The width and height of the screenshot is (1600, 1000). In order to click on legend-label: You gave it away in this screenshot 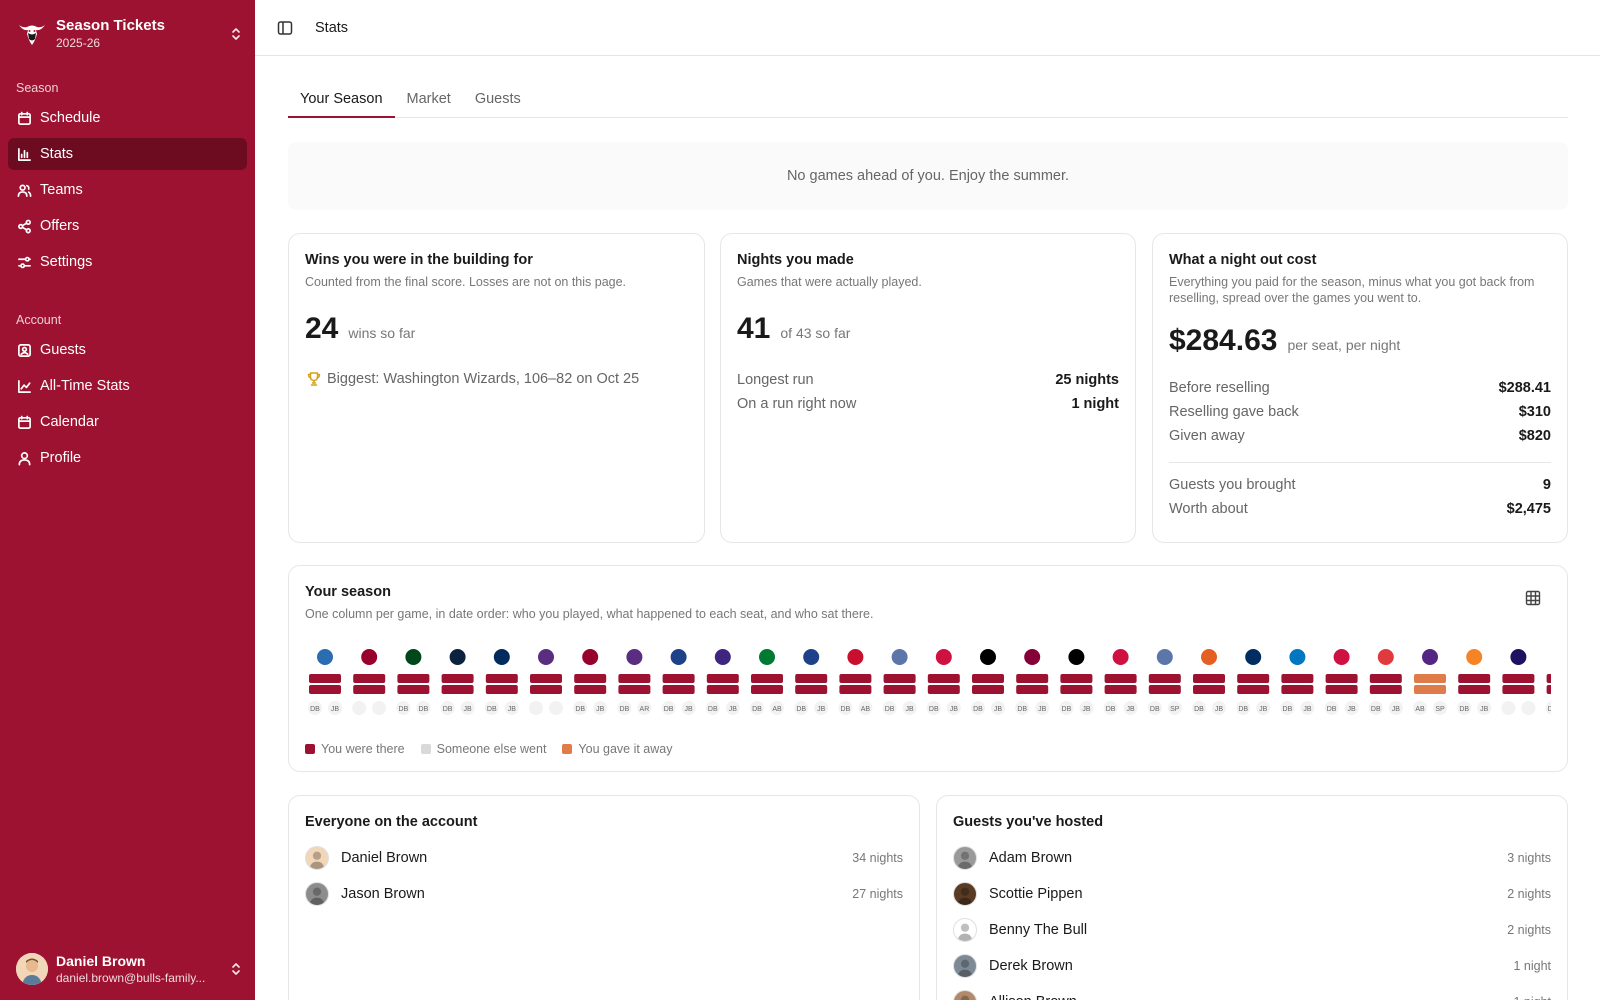, I will do `click(625, 749)`.